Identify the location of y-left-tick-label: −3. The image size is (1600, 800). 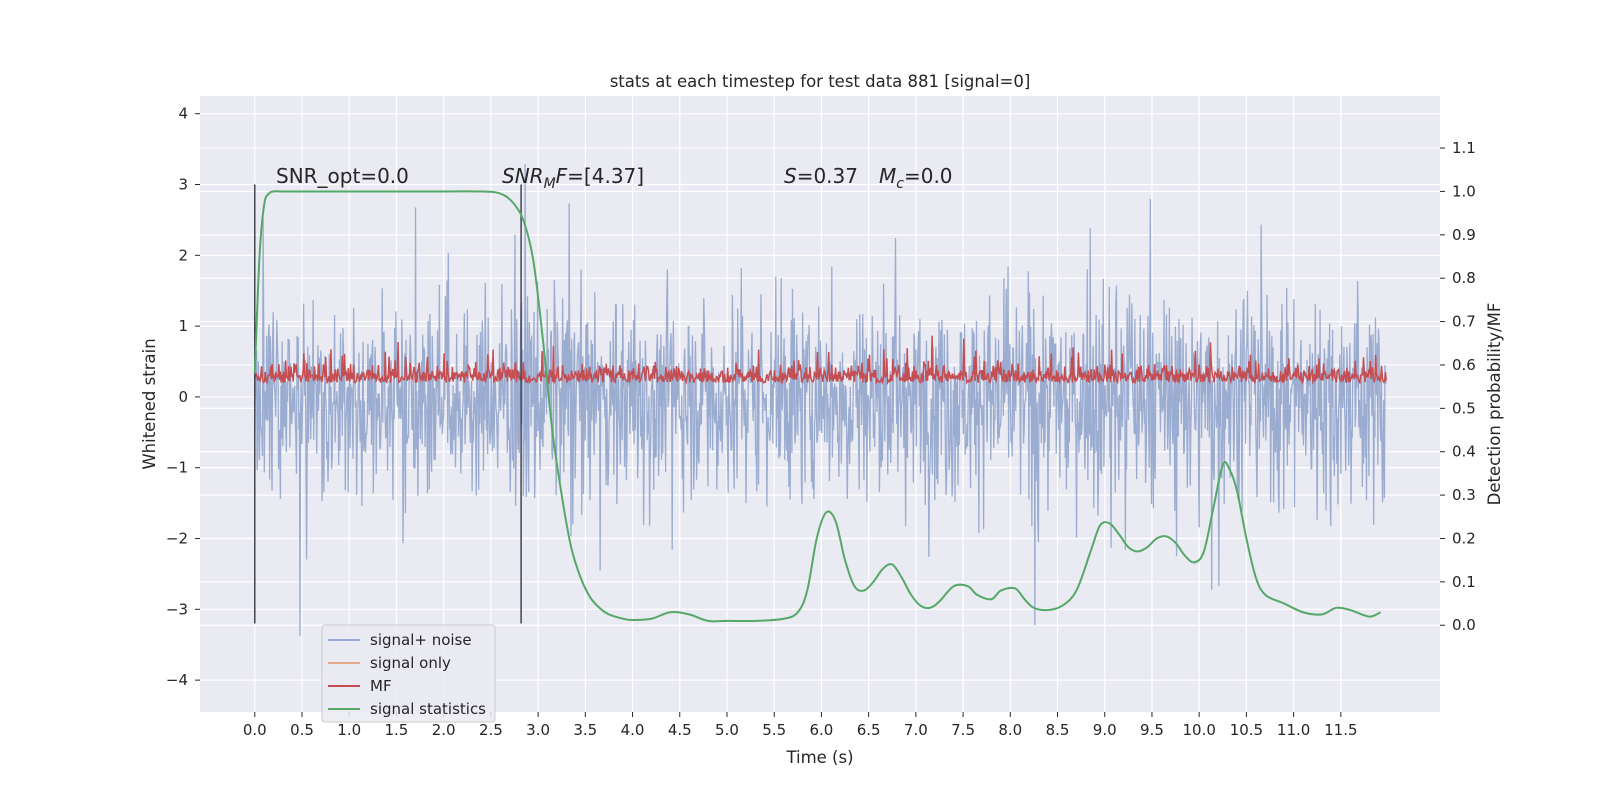
(177, 609).